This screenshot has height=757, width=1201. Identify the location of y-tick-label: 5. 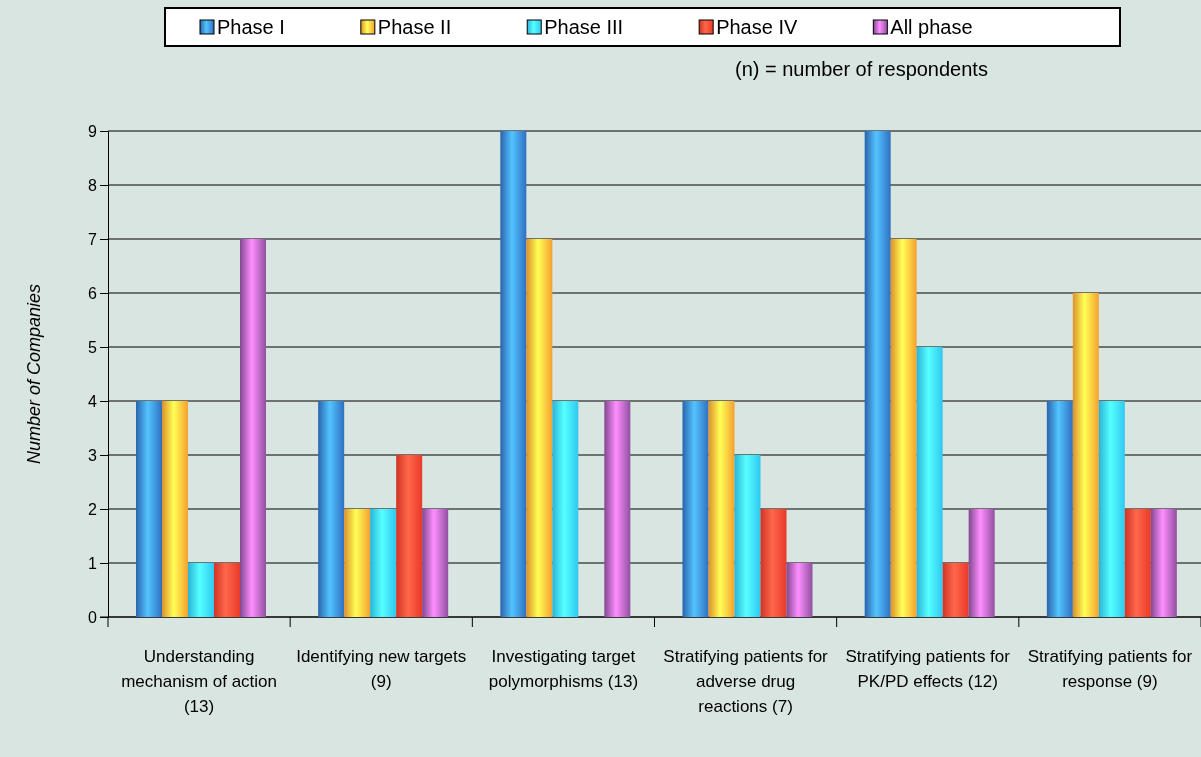
(93, 347).